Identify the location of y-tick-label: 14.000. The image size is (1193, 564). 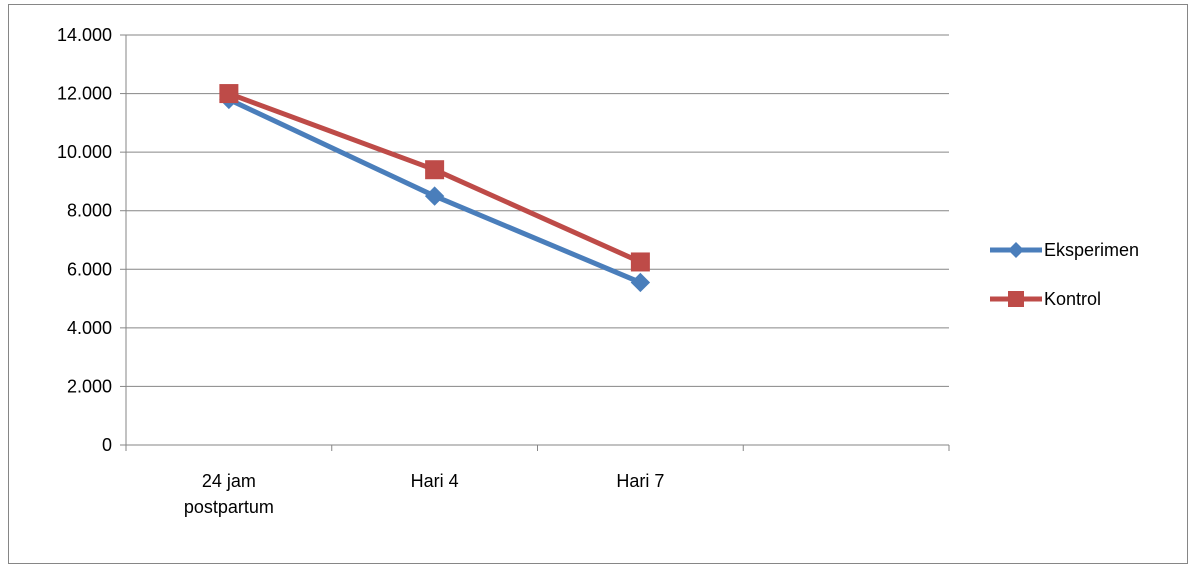
(84, 35).